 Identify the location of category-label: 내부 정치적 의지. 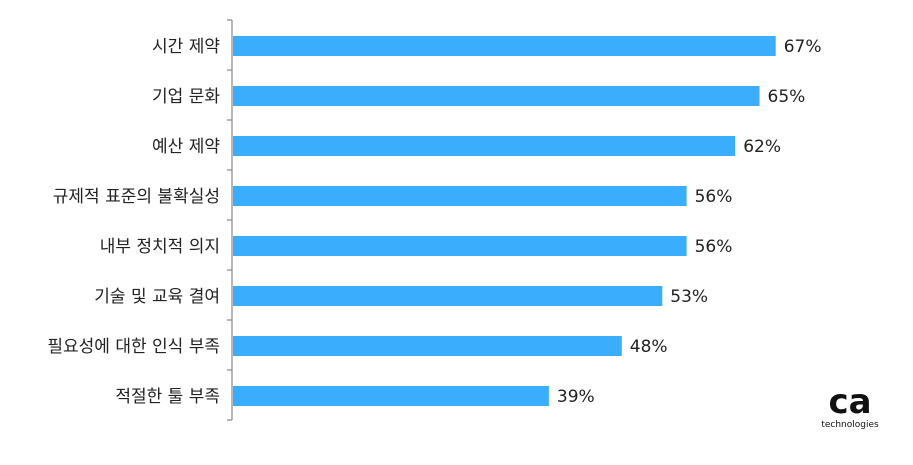
(160, 247).